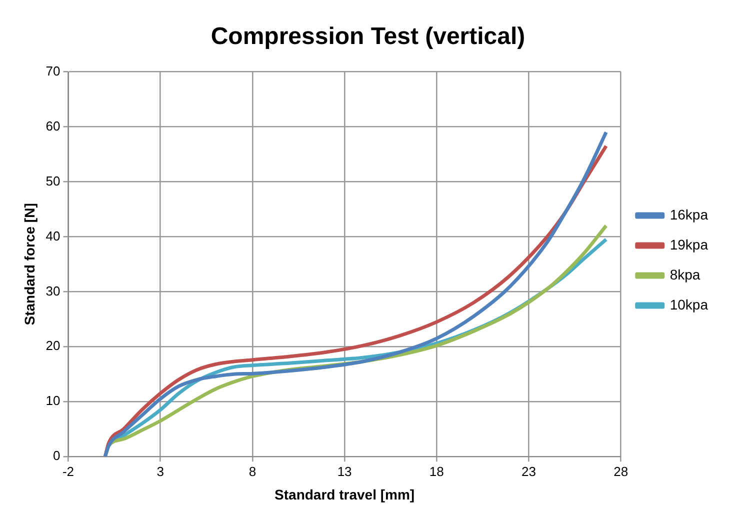 The width and height of the screenshot is (748, 529). I want to click on x-tick-label: 3, so click(160, 471).